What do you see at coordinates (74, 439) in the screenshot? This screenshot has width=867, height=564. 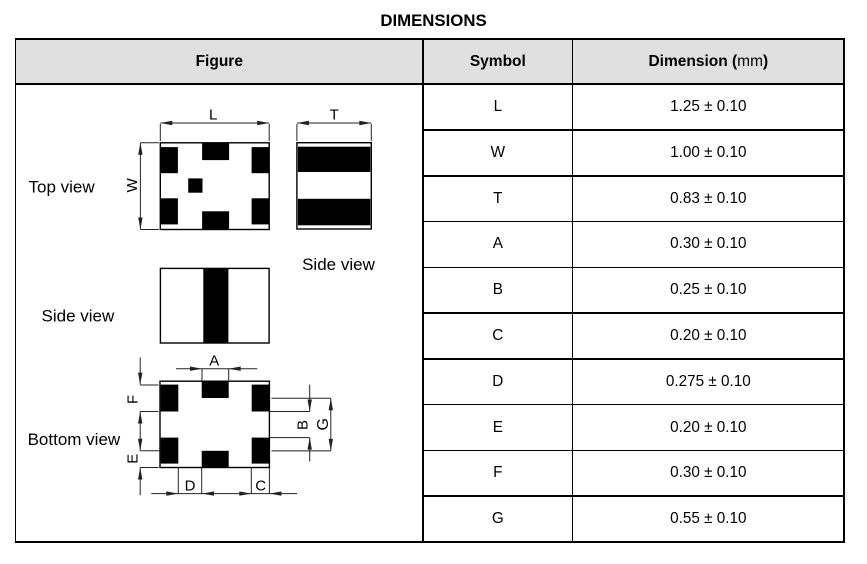 I see `svg-text: Bottom view` at bounding box center [74, 439].